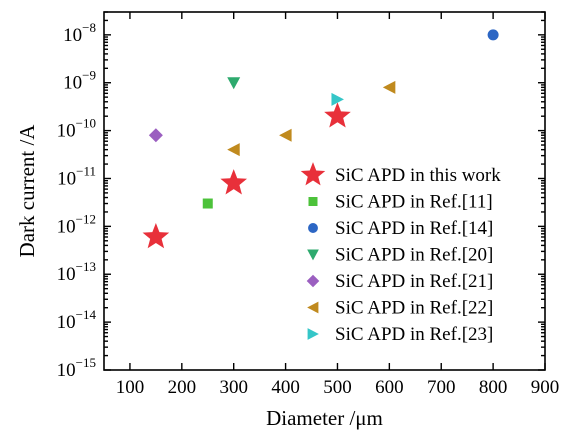  What do you see at coordinates (441, 387) in the screenshot?
I see `x-tick-label: 700` at bounding box center [441, 387].